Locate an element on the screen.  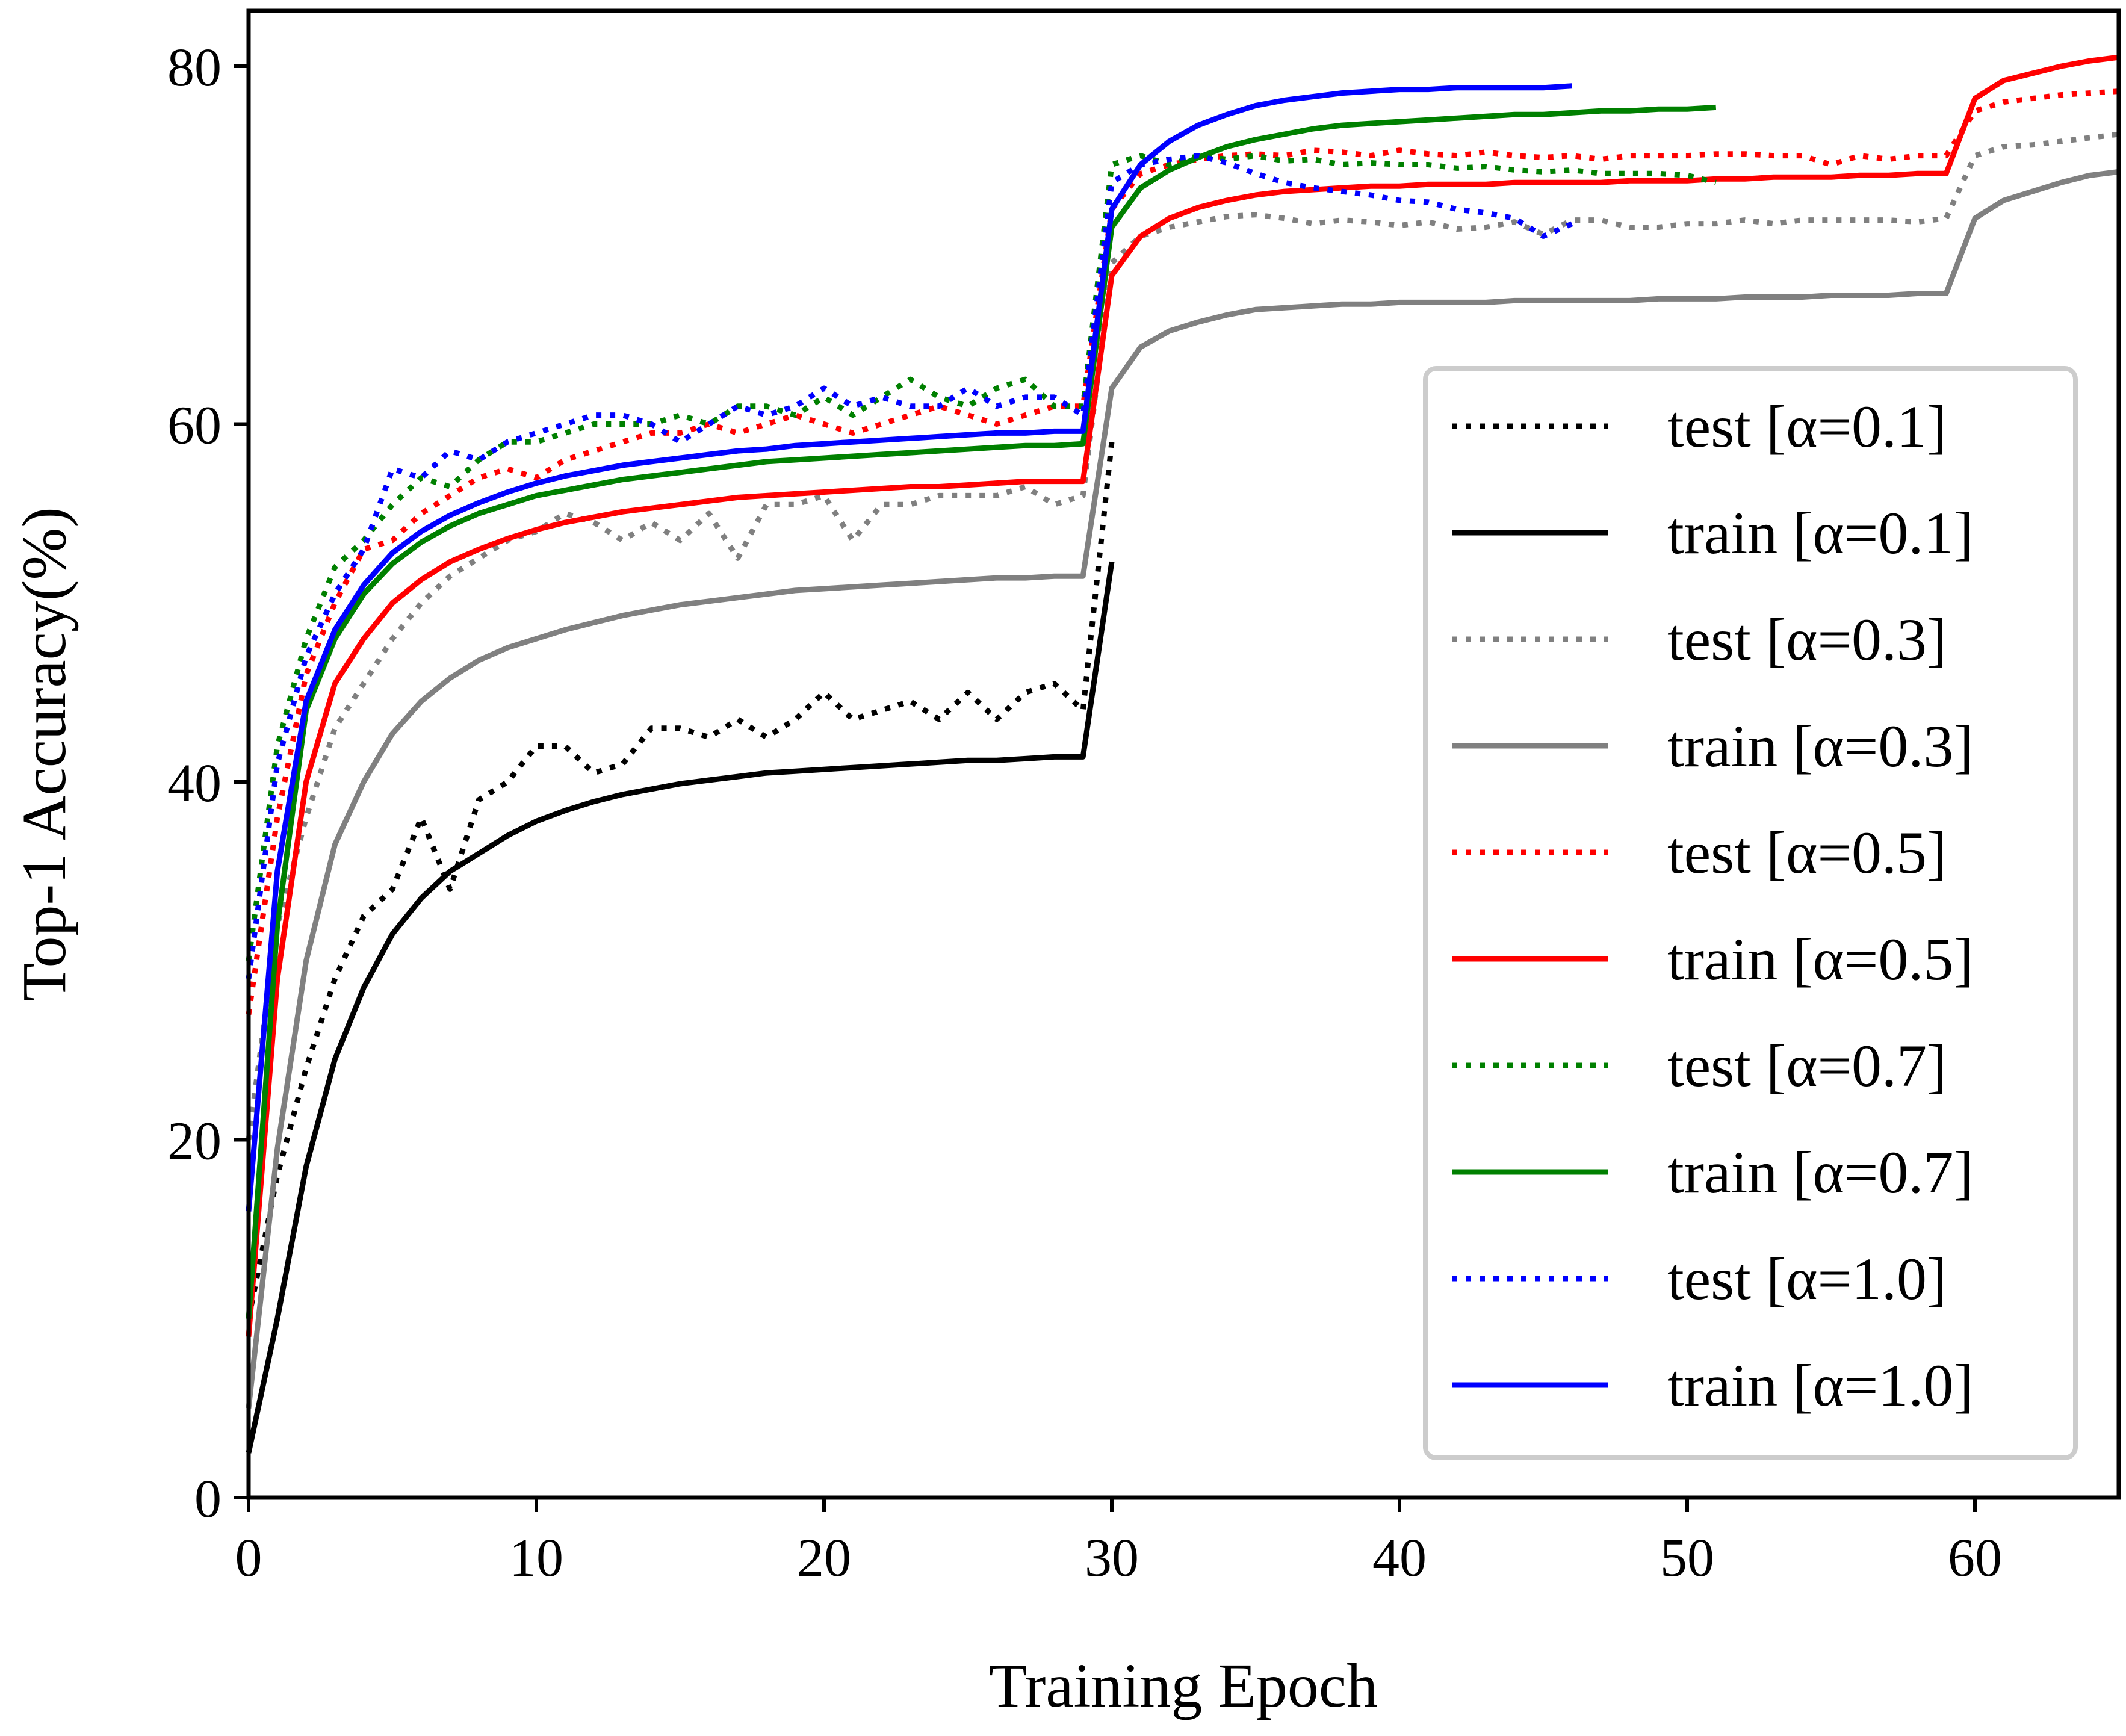
y-axis: 0 20 40 60 80 is located at coordinates (208, 783).